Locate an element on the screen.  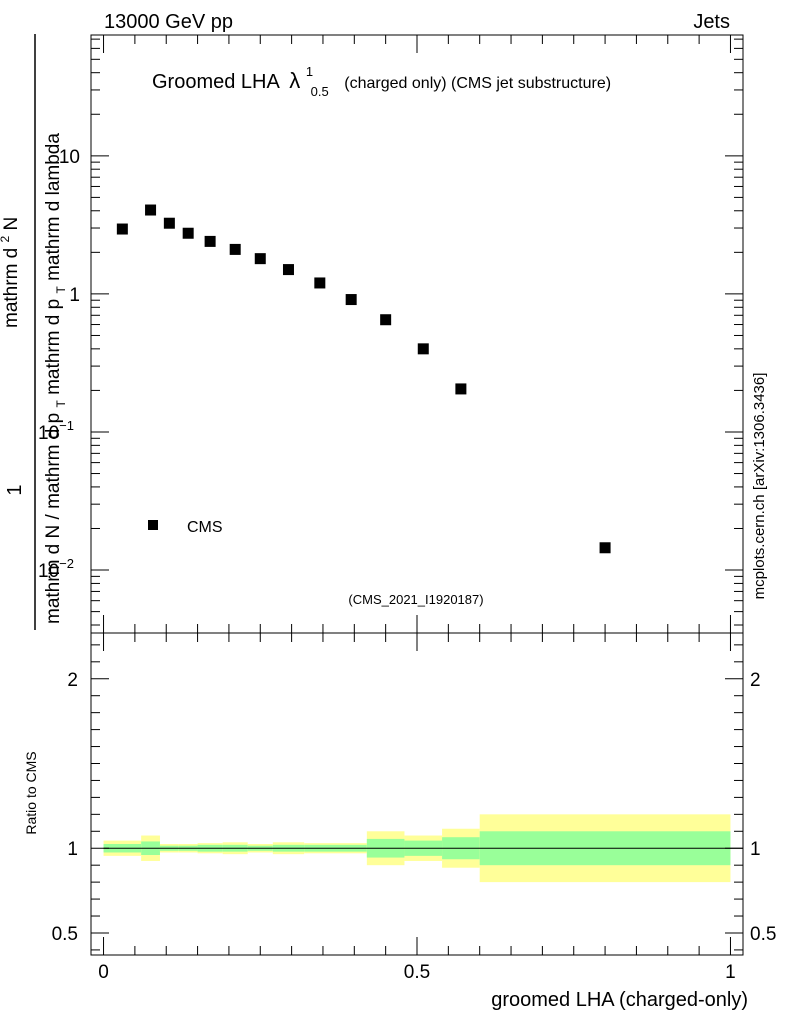
y-label-top: mathrm d 2 N is located at coordinates (11, 272).